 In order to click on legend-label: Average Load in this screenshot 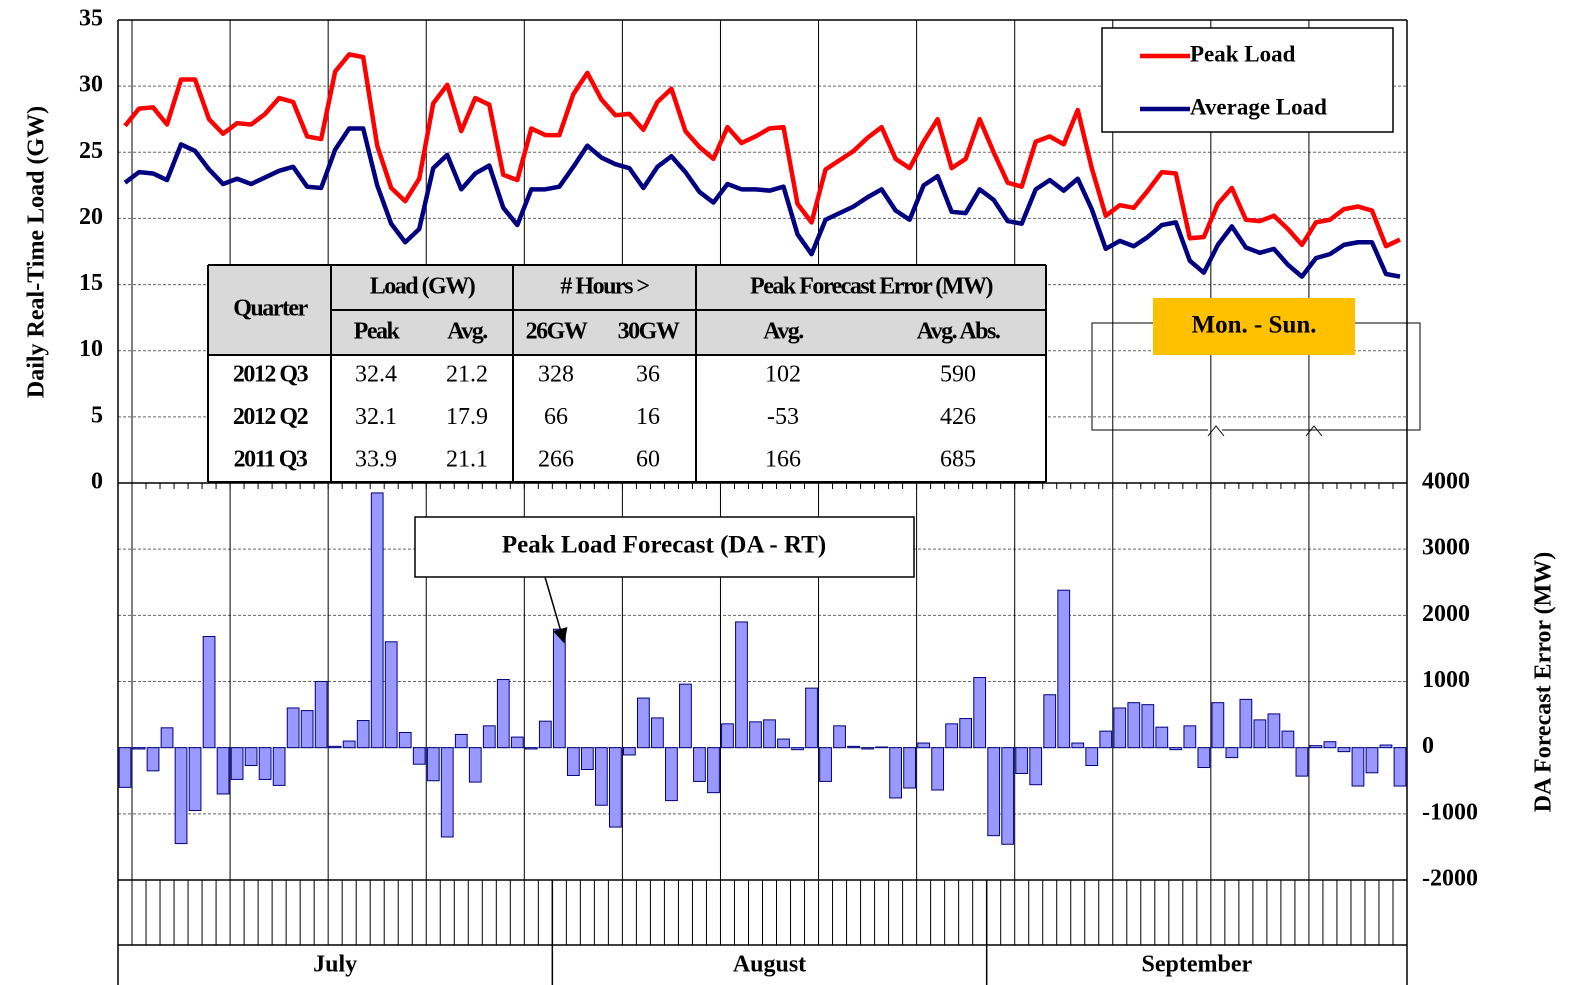, I will do `click(1258, 106)`.